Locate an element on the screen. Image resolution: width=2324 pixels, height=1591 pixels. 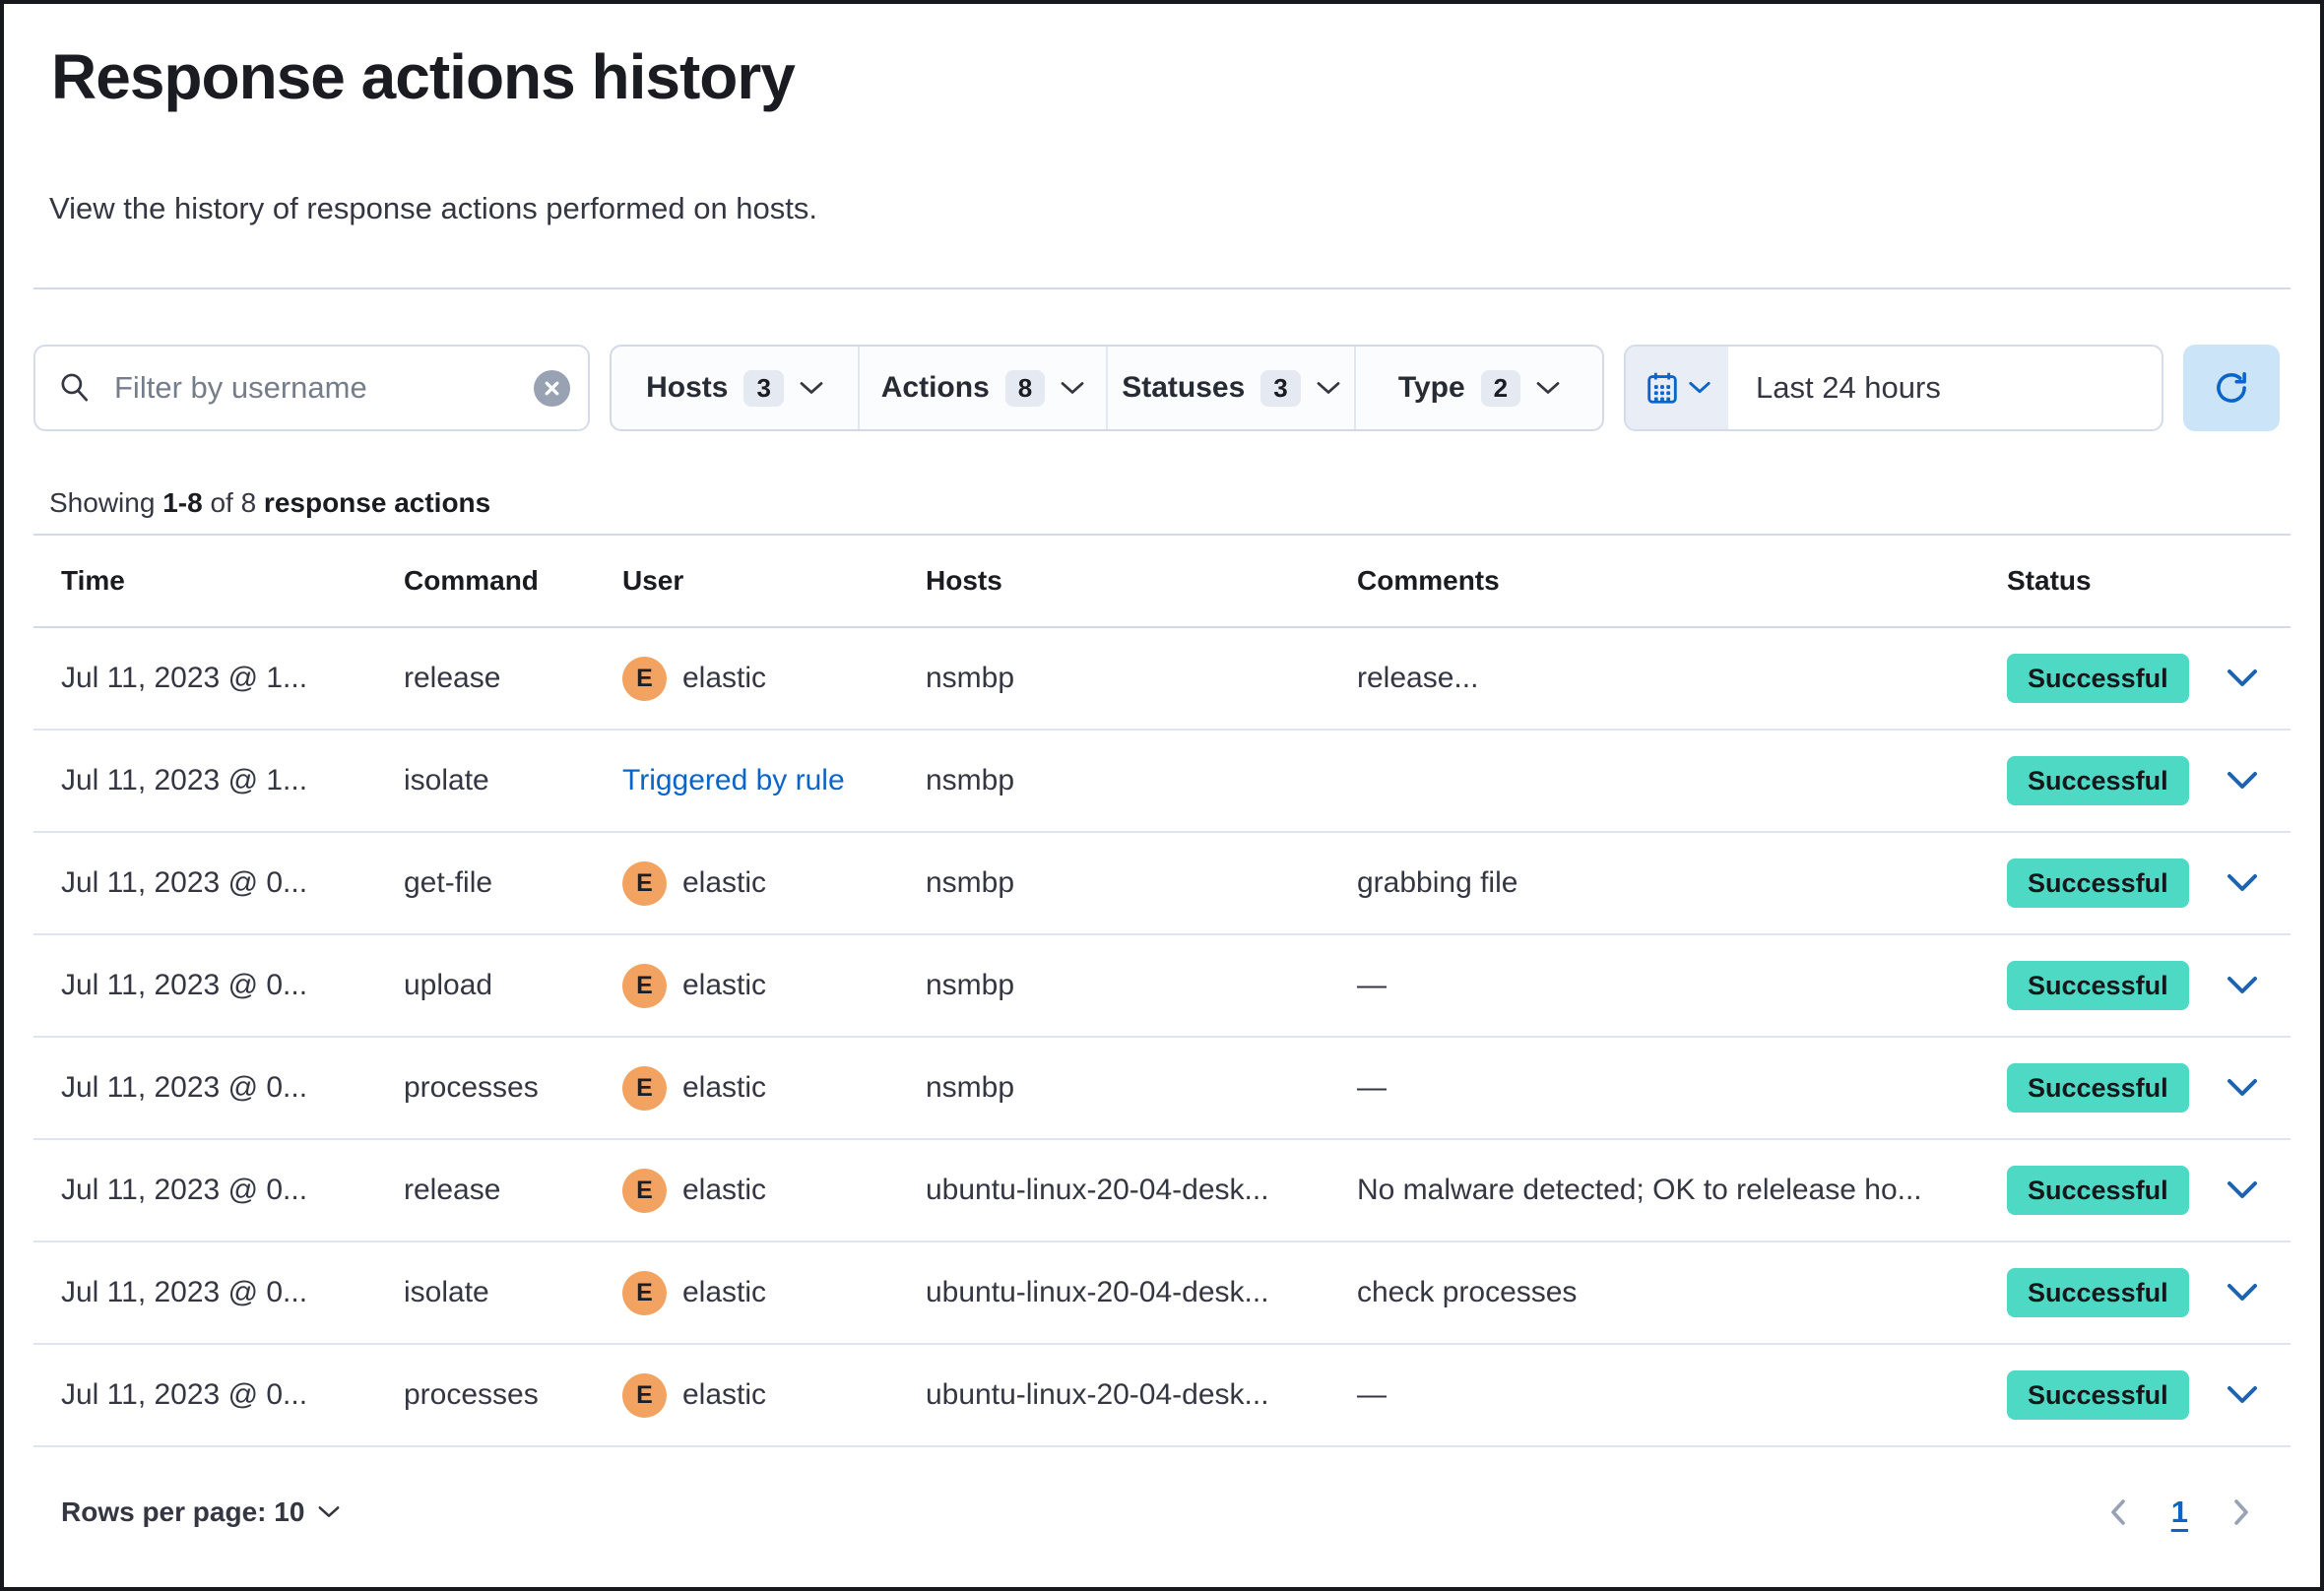
command-cell: get-file is located at coordinates (448, 882).